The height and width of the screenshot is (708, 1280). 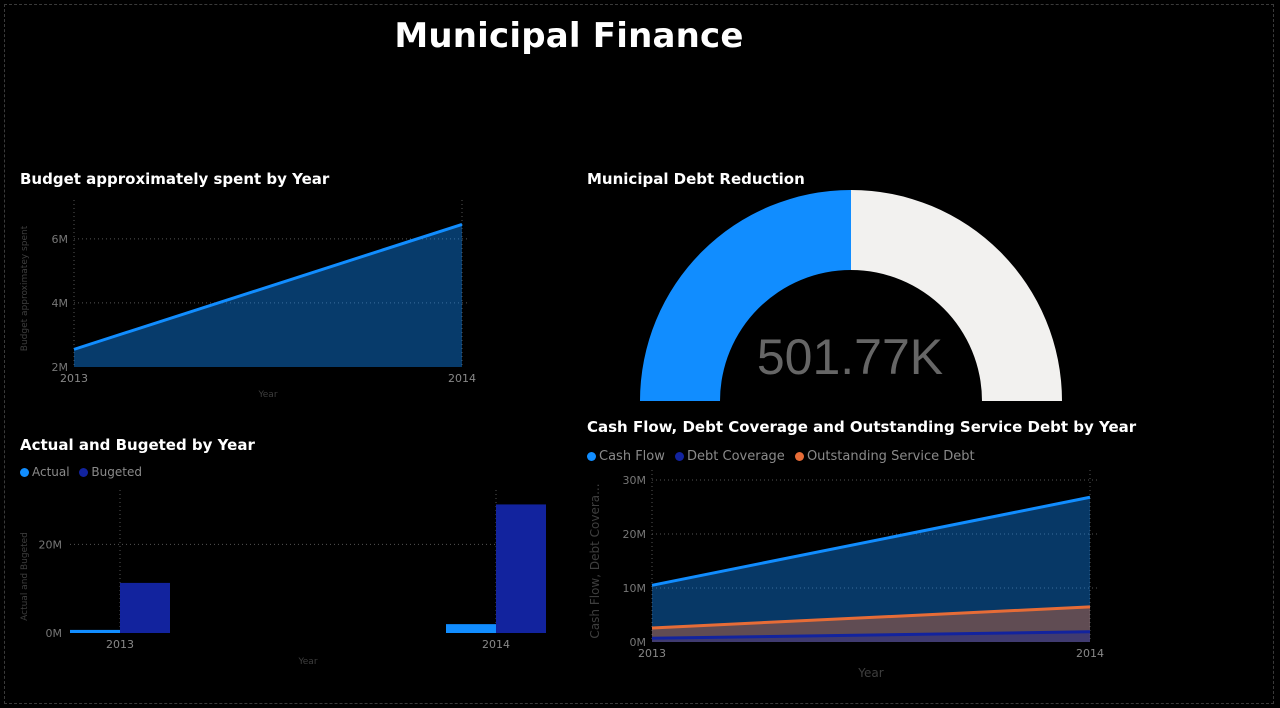 What do you see at coordinates (956, 295) in the screenshot?
I see `gauge-track` at bounding box center [956, 295].